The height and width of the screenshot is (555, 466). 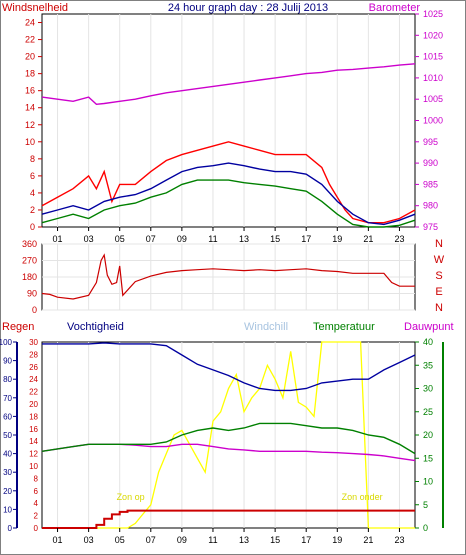 I want to click on barometer-y-tick-label: 1025, so click(x=433, y=14).